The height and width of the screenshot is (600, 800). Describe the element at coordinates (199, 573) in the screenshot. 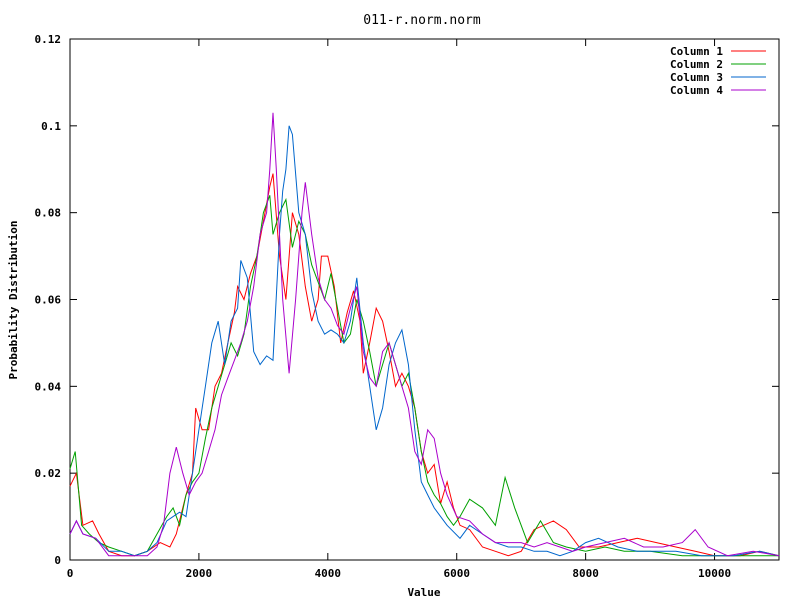

I see `x-tick-label: 2000` at that location.